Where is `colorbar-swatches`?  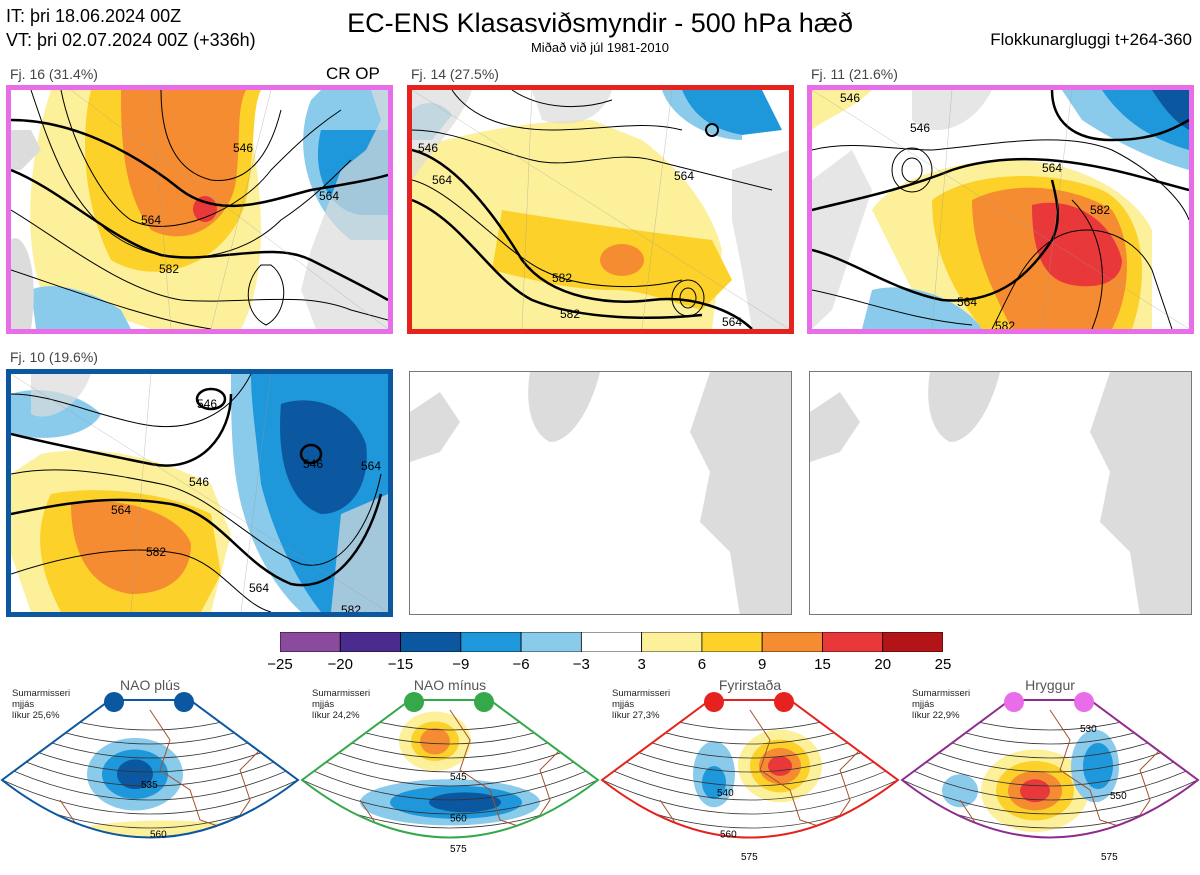
colorbar-swatches is located at coordinates (611, 642).